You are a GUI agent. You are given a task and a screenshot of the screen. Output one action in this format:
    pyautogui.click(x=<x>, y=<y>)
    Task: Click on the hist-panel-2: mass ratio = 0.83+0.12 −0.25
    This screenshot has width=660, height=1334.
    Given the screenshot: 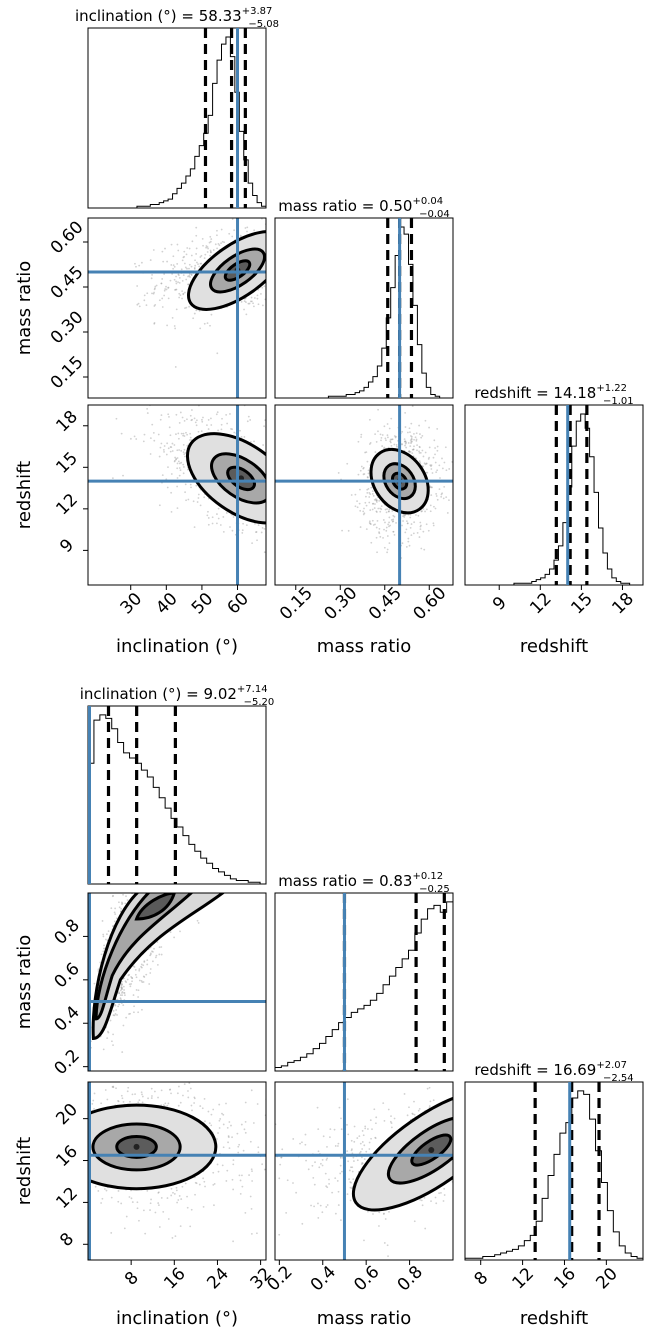 What is the action you would take?
    pyautogui.click(x=364, y=971)
    